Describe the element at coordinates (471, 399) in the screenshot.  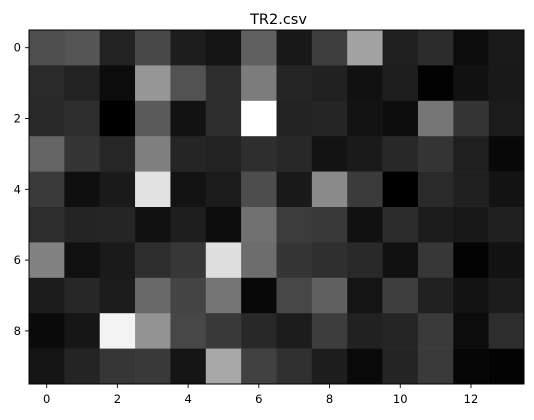
I see `x-tick-label: 12` at that location.